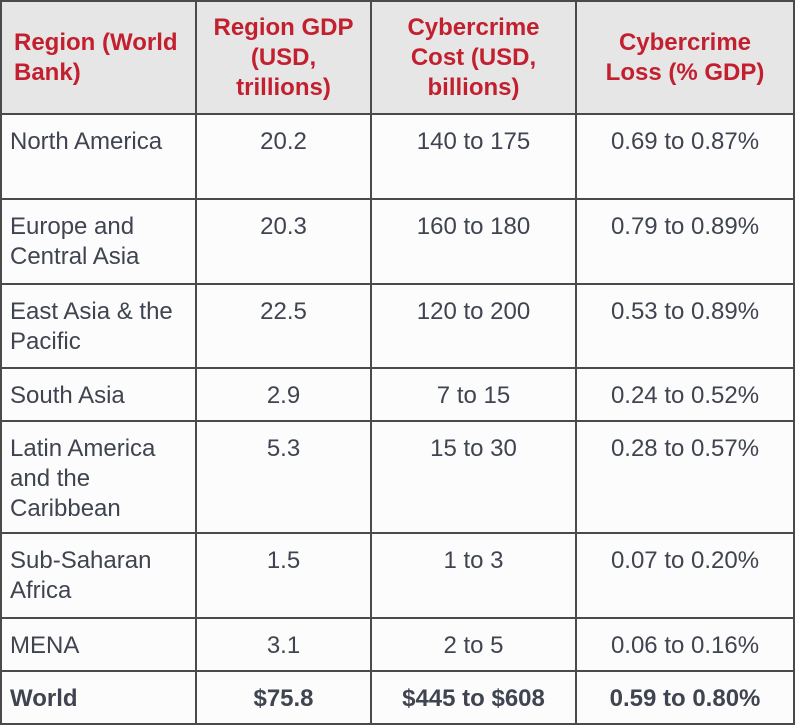  Describe the element at coordinates (98, 57) in the screenshot. I see `header-region: Region (World Bank)` at that location.